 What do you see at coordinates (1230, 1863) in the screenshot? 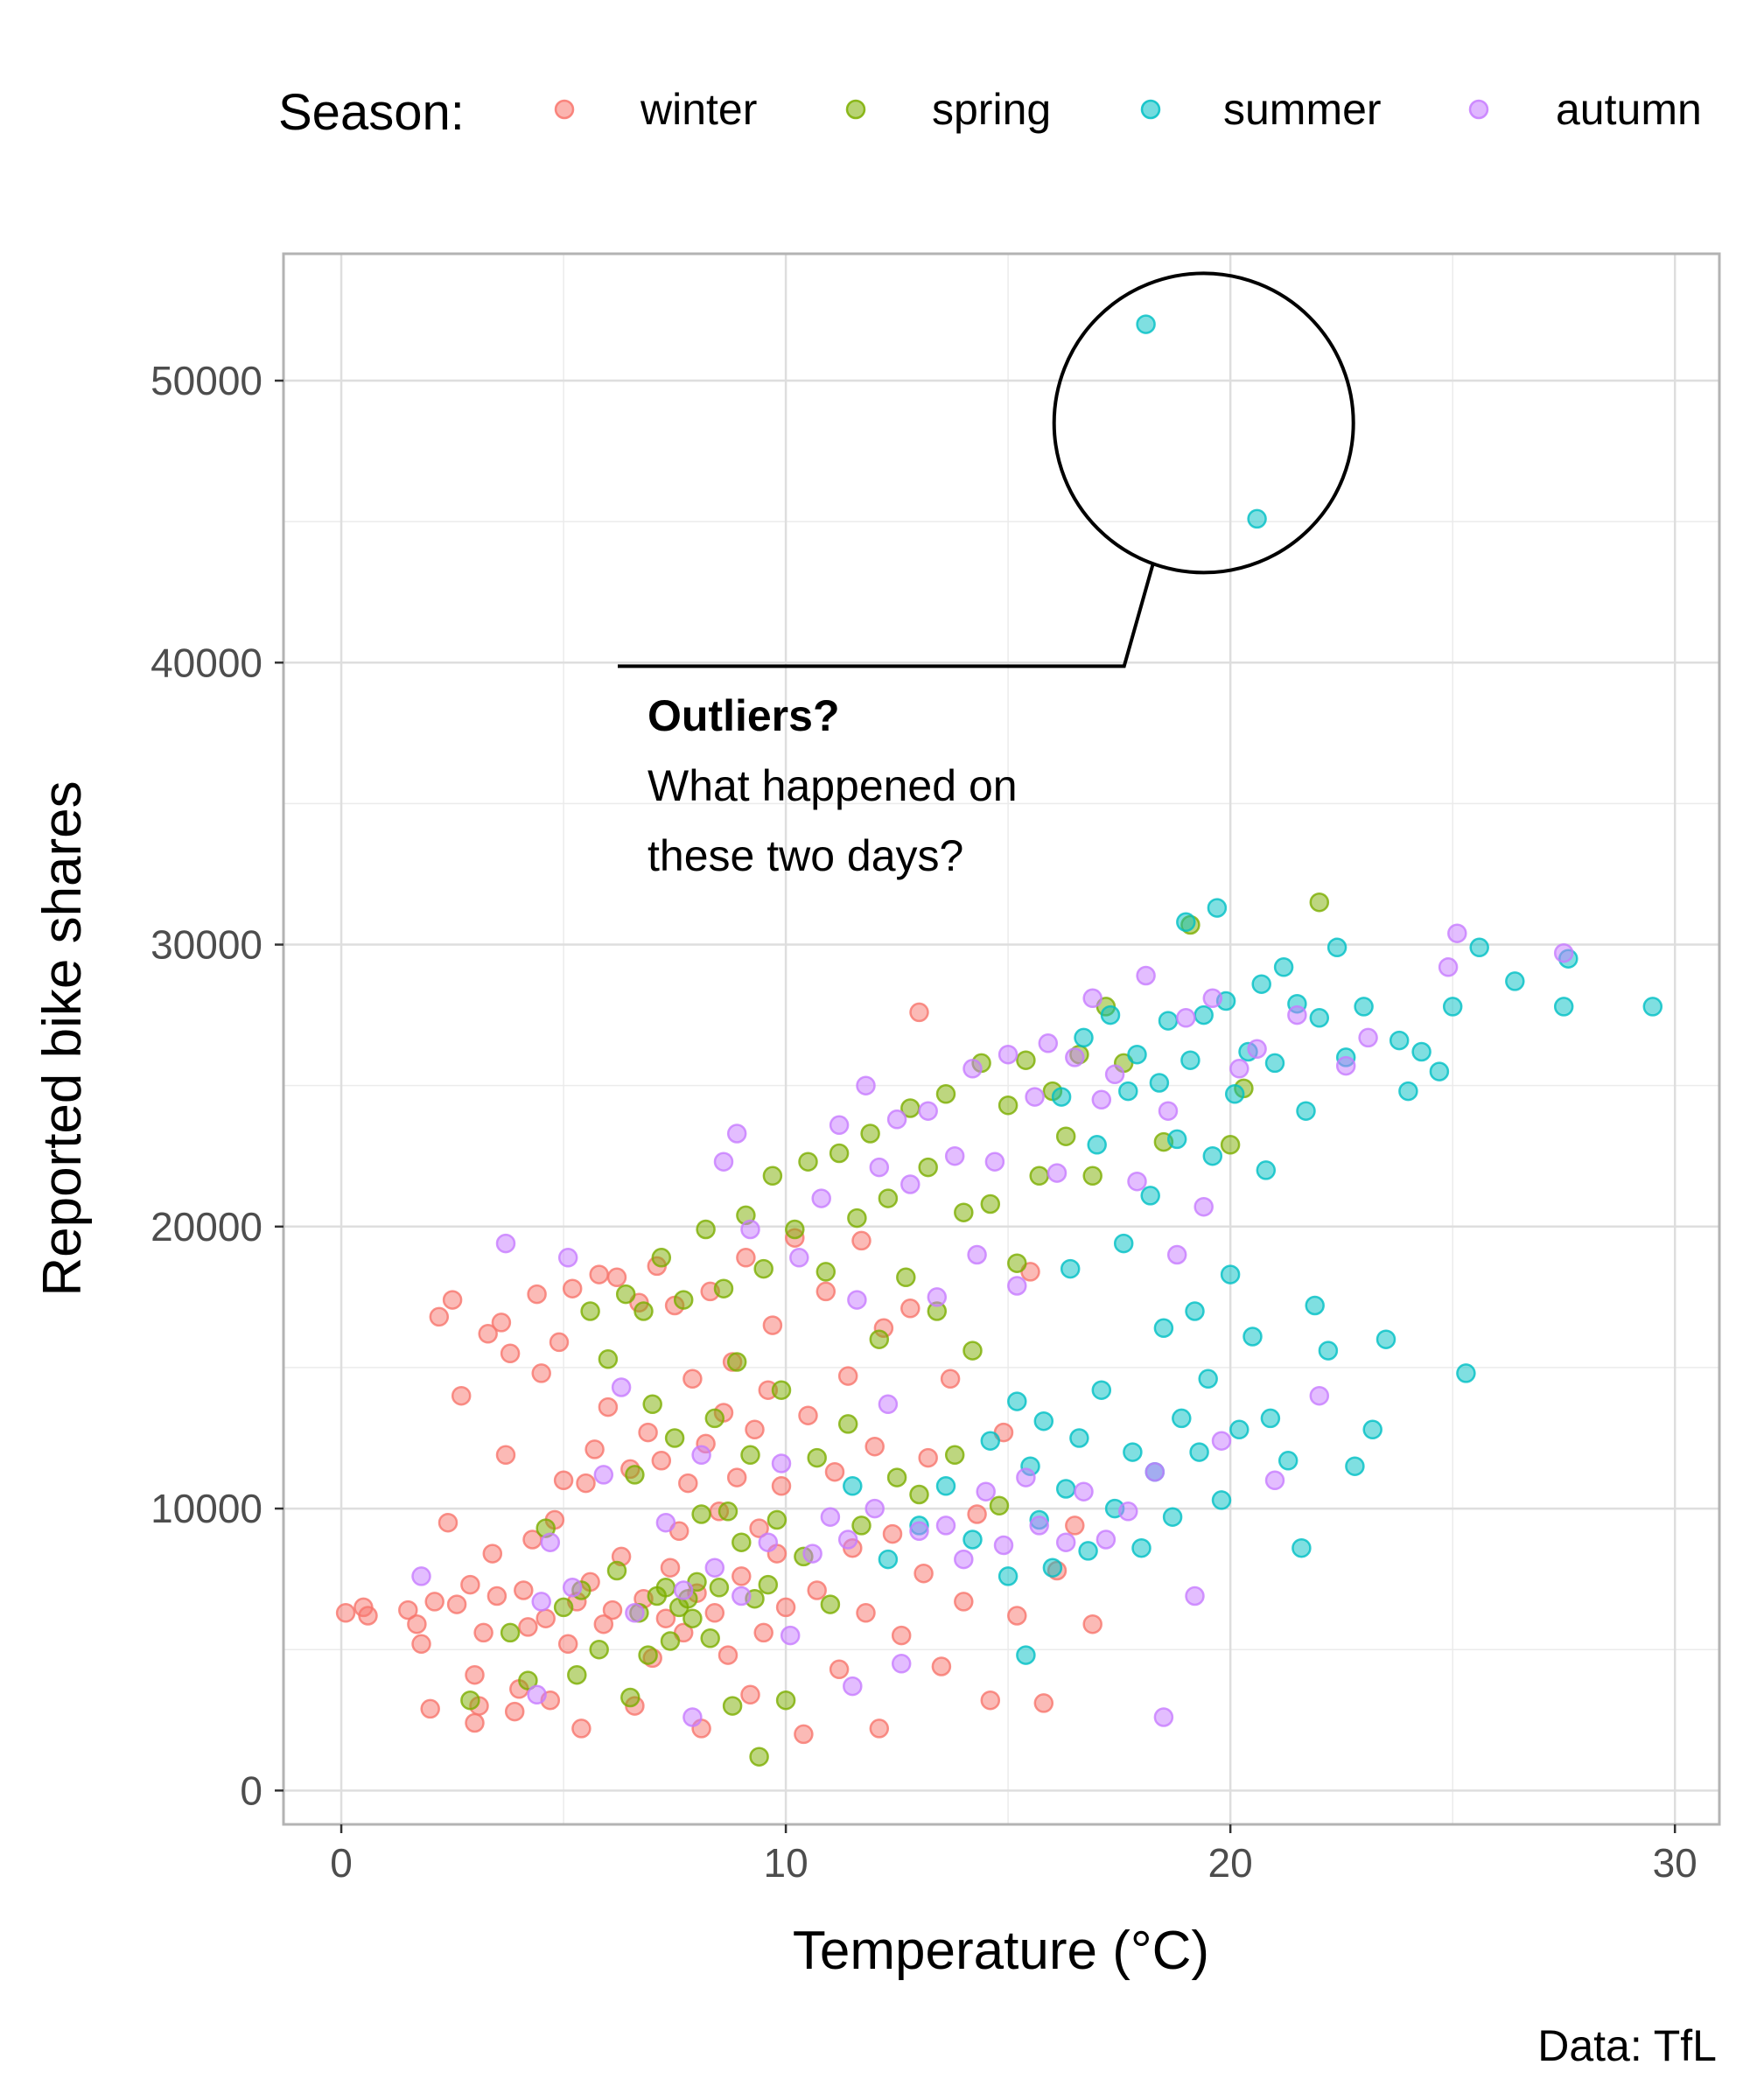
I see `x-tick-label: 20` at bounding box center [1230, 1863].